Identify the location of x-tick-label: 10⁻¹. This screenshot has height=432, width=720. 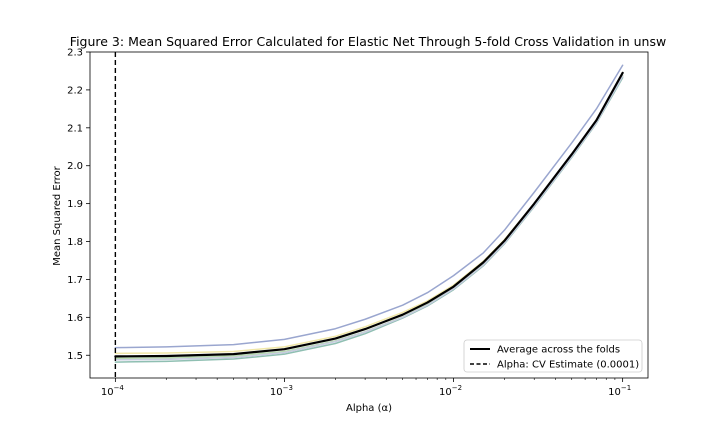
(619, 391).